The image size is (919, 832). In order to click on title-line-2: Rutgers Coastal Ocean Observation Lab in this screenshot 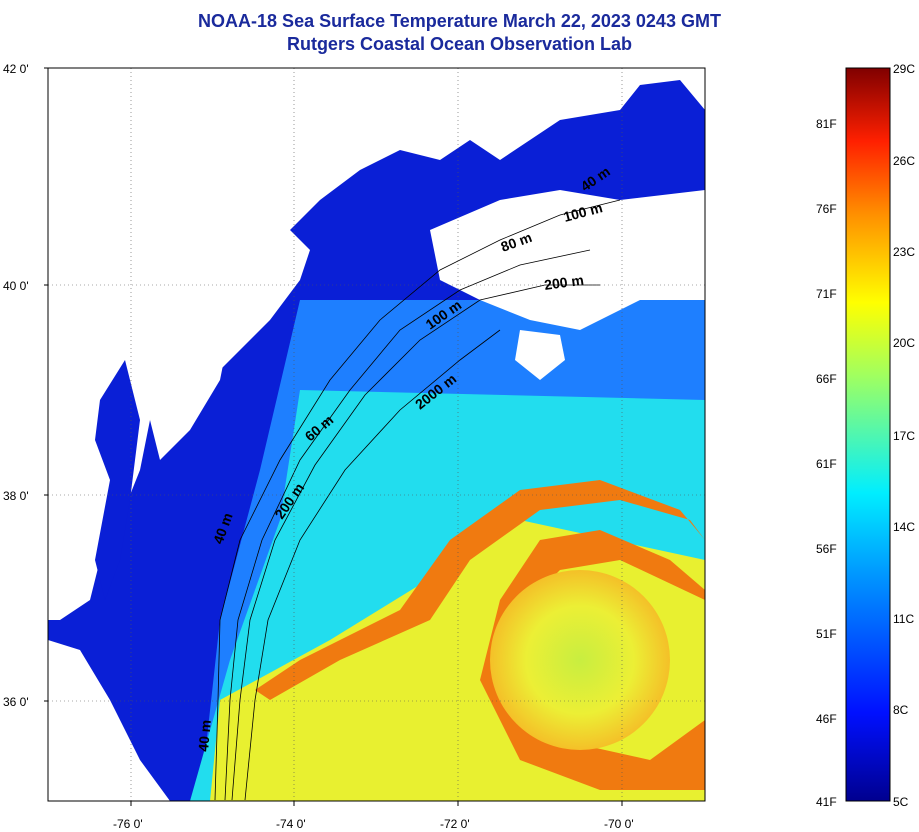, I will do `click(459, 44)`.